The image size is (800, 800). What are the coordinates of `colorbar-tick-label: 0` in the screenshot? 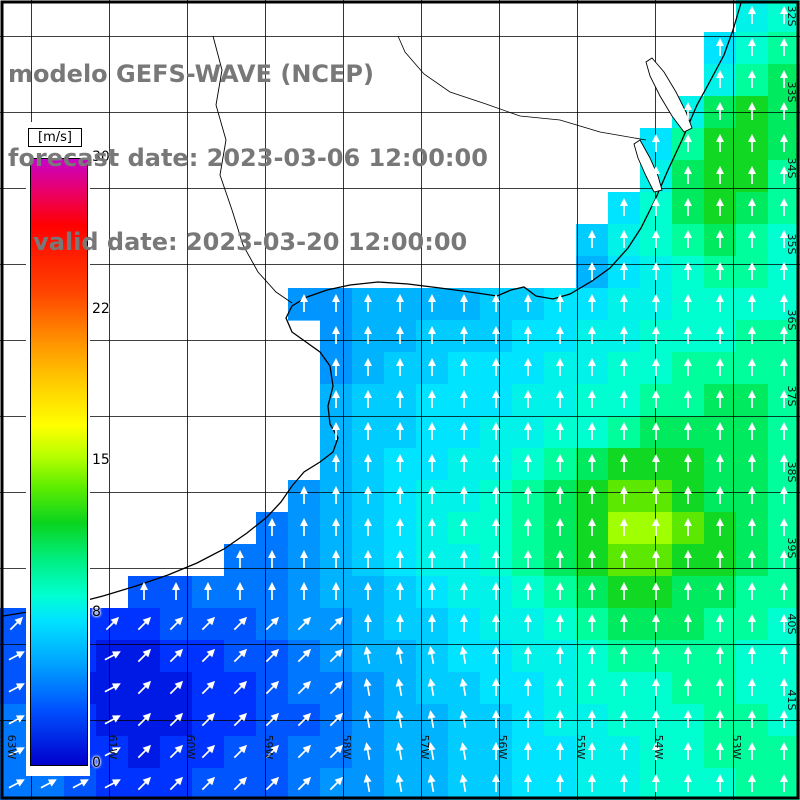 It's located at (96, 763).